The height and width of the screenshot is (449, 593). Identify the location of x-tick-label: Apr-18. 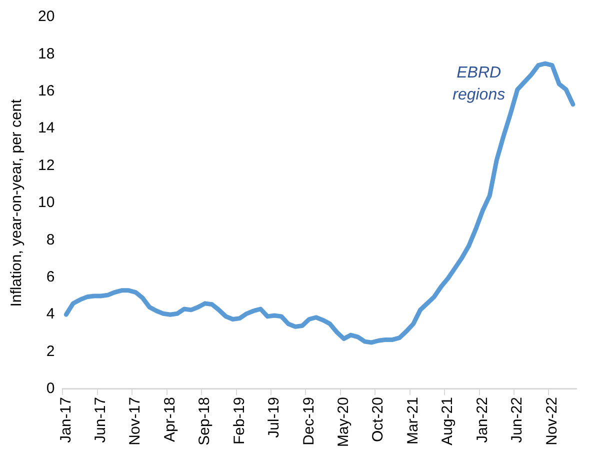
(169, 419).